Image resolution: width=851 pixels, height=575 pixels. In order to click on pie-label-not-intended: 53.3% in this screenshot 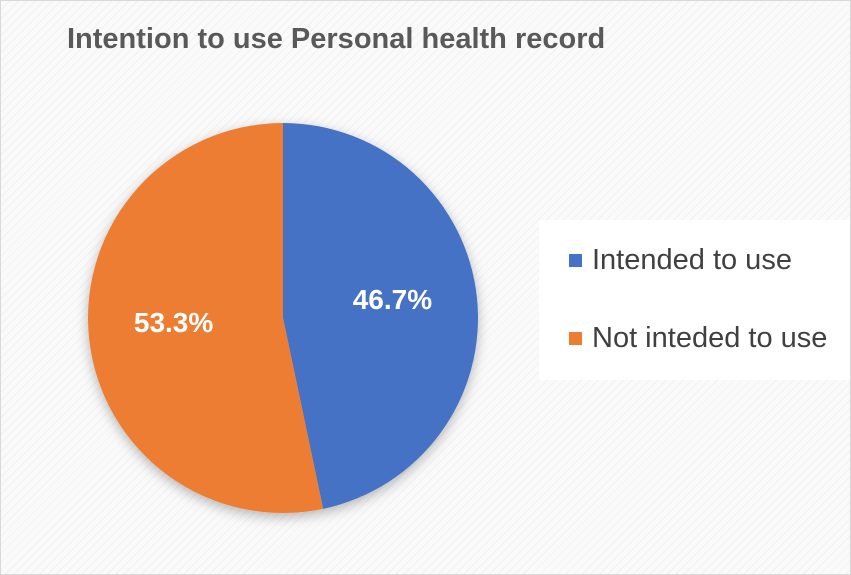, I will do `click(173, 322)`.